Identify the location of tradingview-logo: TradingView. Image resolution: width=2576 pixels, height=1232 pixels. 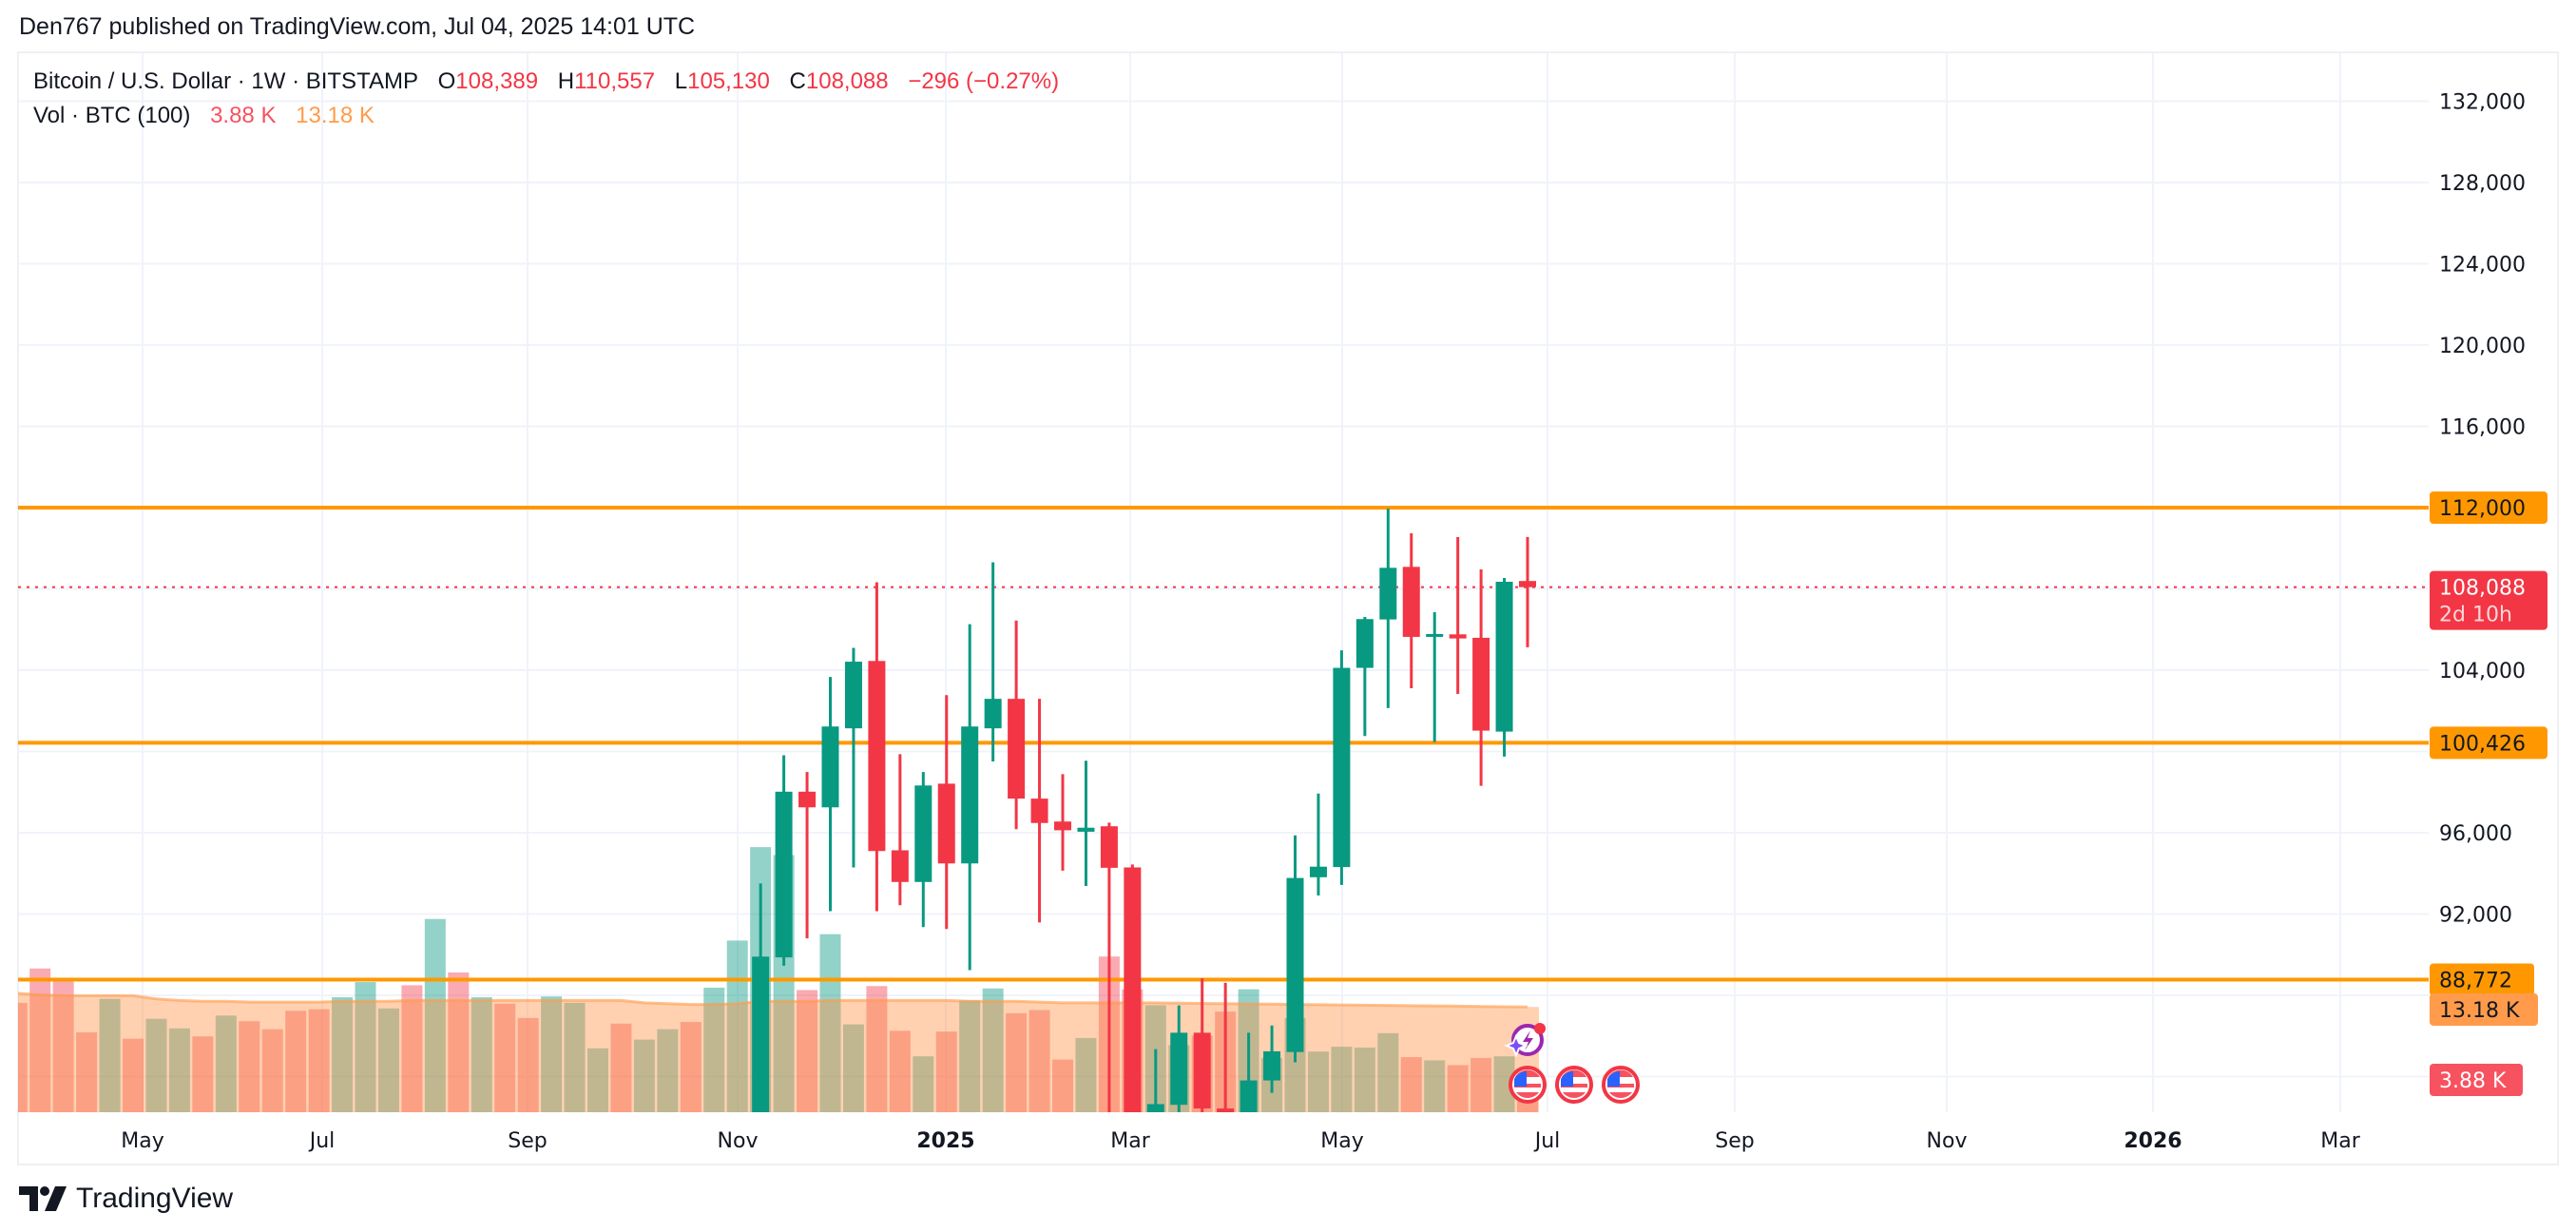
(126, 1199).